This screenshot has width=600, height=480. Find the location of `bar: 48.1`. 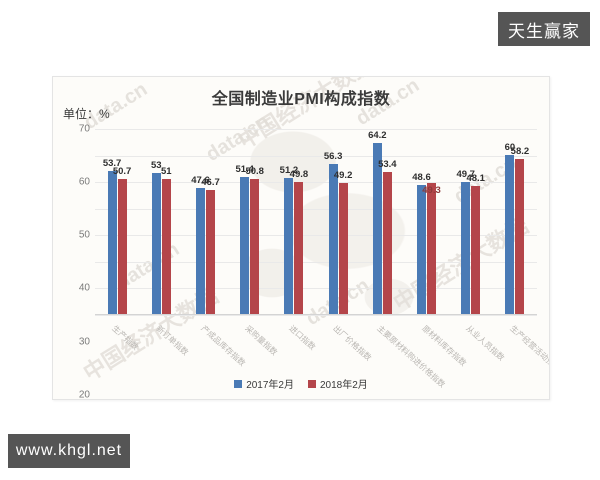

bar: 48.1 is located at coordinates (475, 243).